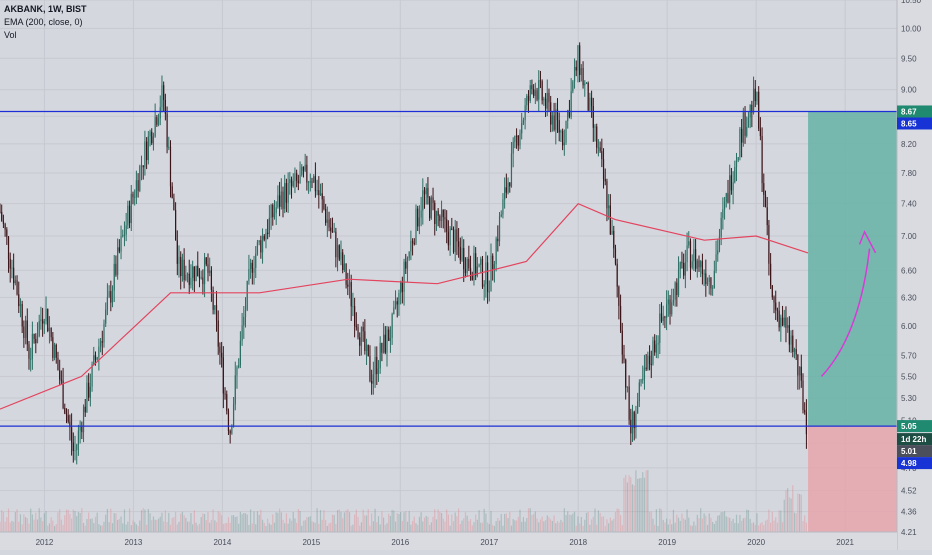 The image size is (932, 555). I want to click on volume-indicator-label: Vol, so click(10, 35).